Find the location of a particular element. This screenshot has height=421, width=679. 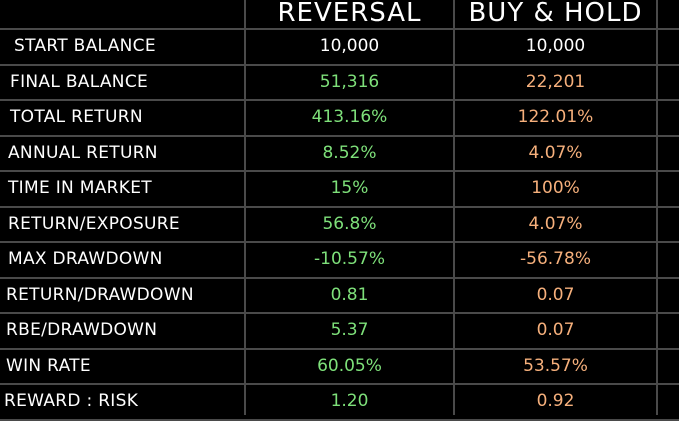

row-label: RETURN/DRAWDOWN is located at coordinates (100, 295).